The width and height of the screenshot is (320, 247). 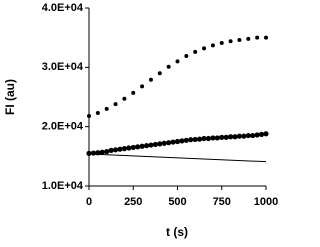 What do you see at coordinates (89, 202) in the screenshot?
I see `x-tick-label: 0` at bounding box center [89, 202].